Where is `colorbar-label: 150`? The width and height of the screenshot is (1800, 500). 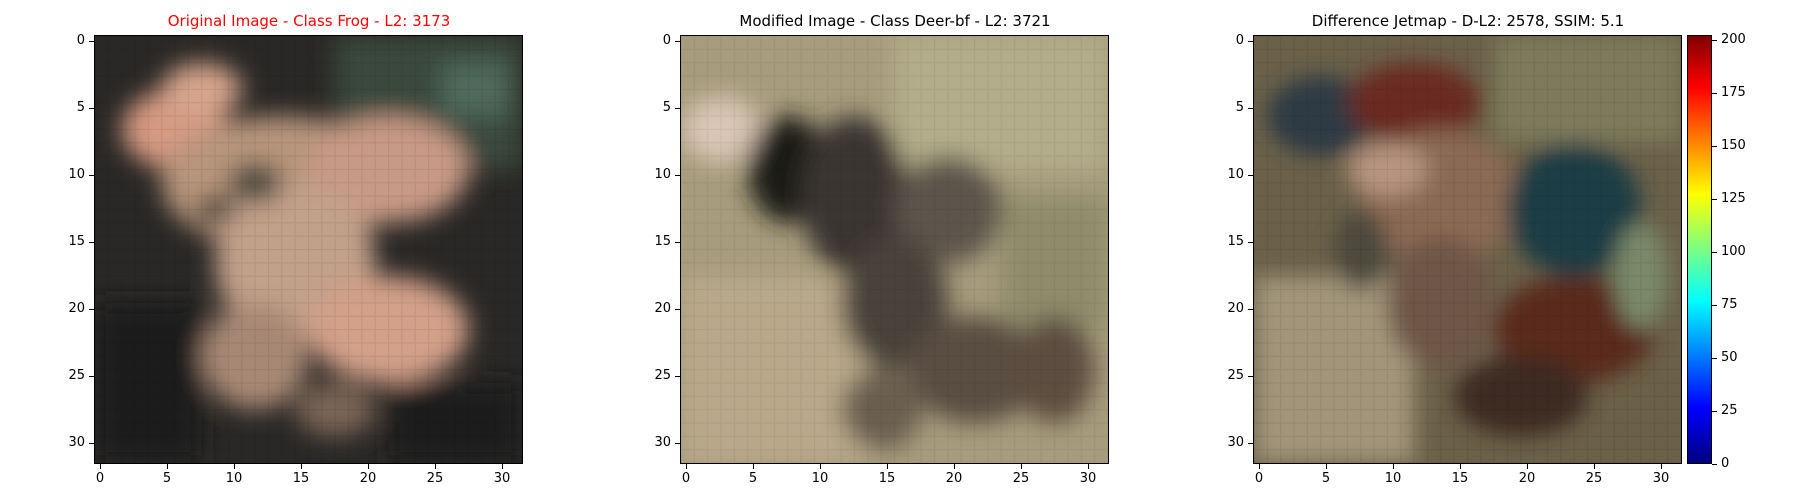
colorbar-label: 150 is located at coordinates (1733, 145).